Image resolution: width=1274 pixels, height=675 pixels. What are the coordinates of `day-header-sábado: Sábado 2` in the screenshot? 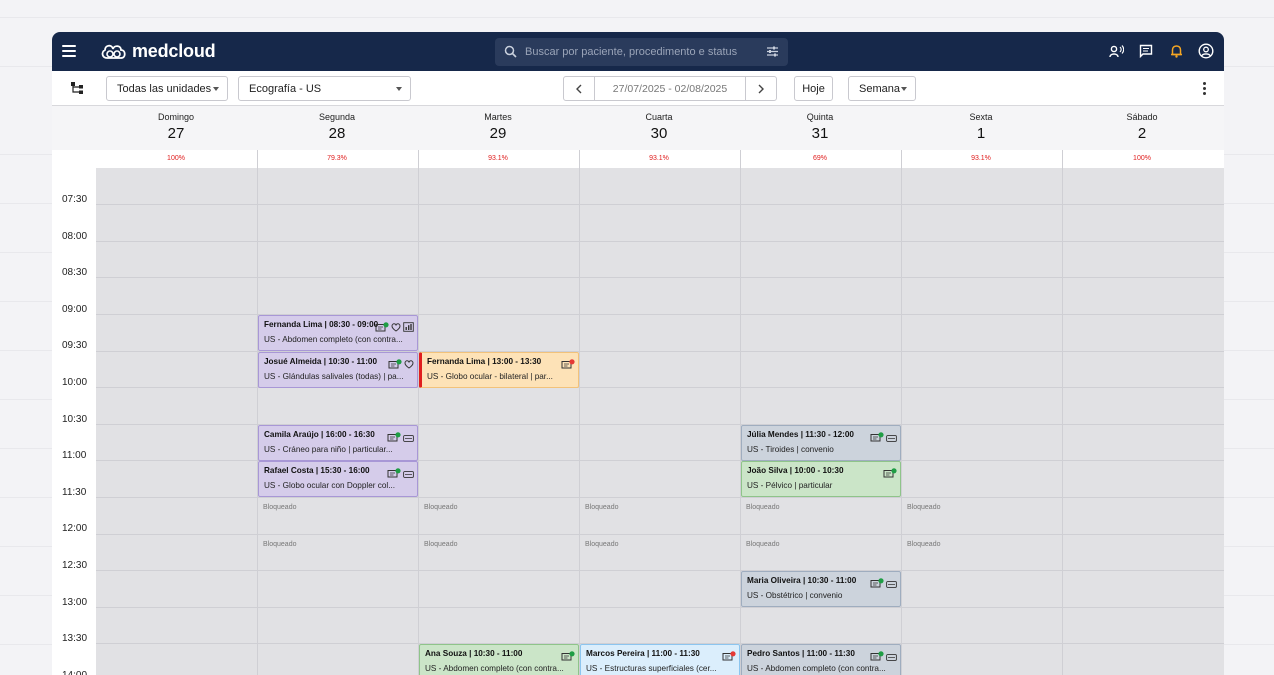 It's located at (1142, 124).